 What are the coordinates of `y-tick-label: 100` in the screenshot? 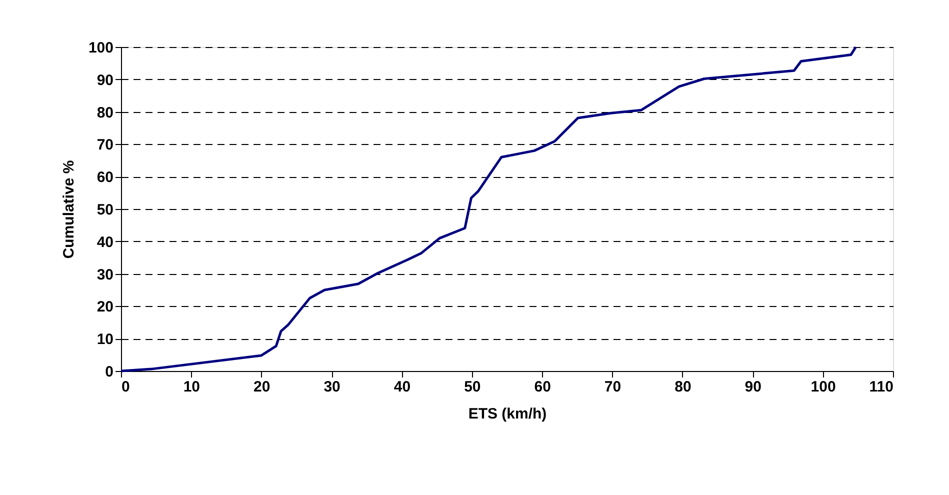 It's located at (101, 48).